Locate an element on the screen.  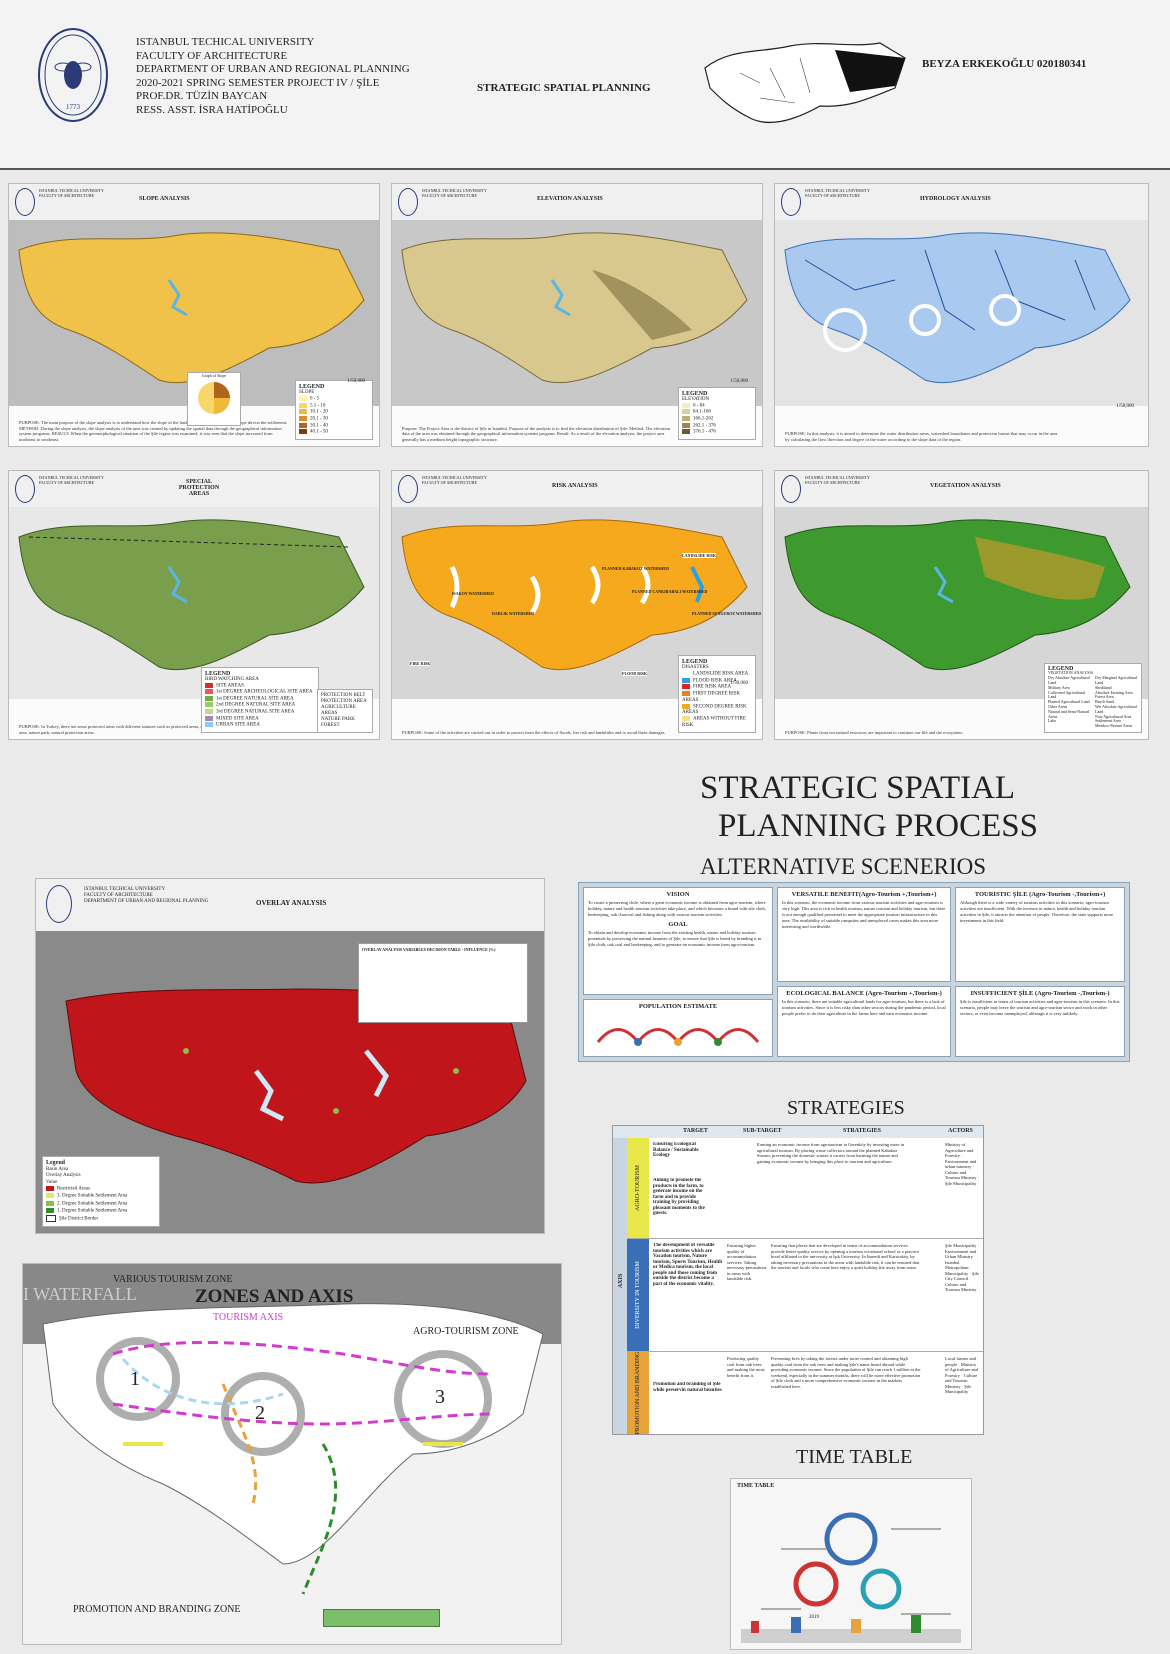
main-title-line2: PLANNING PROCESS is located at coordinates (878, 826).